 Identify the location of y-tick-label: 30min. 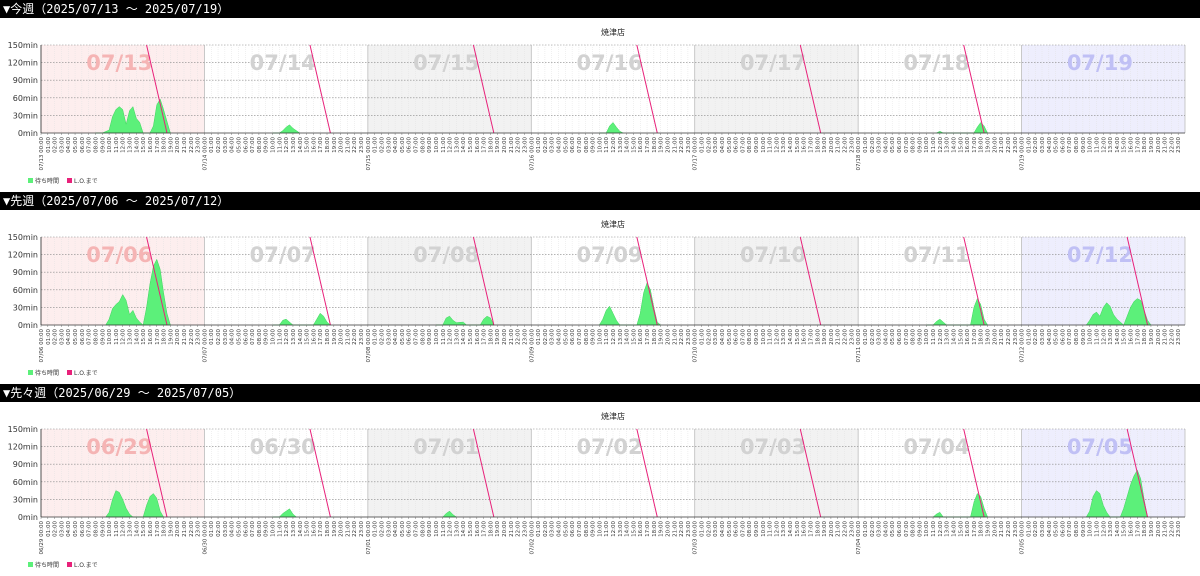
(25, 115).